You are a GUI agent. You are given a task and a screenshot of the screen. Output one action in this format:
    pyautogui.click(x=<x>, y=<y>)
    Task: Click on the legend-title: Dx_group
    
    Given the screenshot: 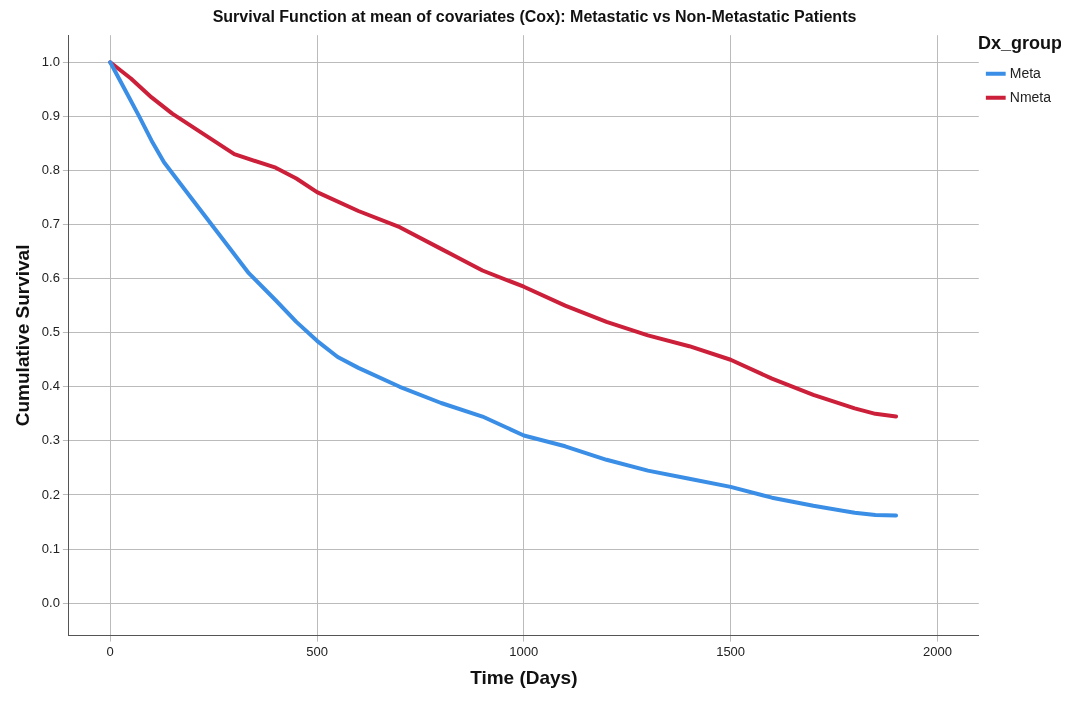 What is the action you would take?
    pyautogui.click(x=1019, y=43)
    